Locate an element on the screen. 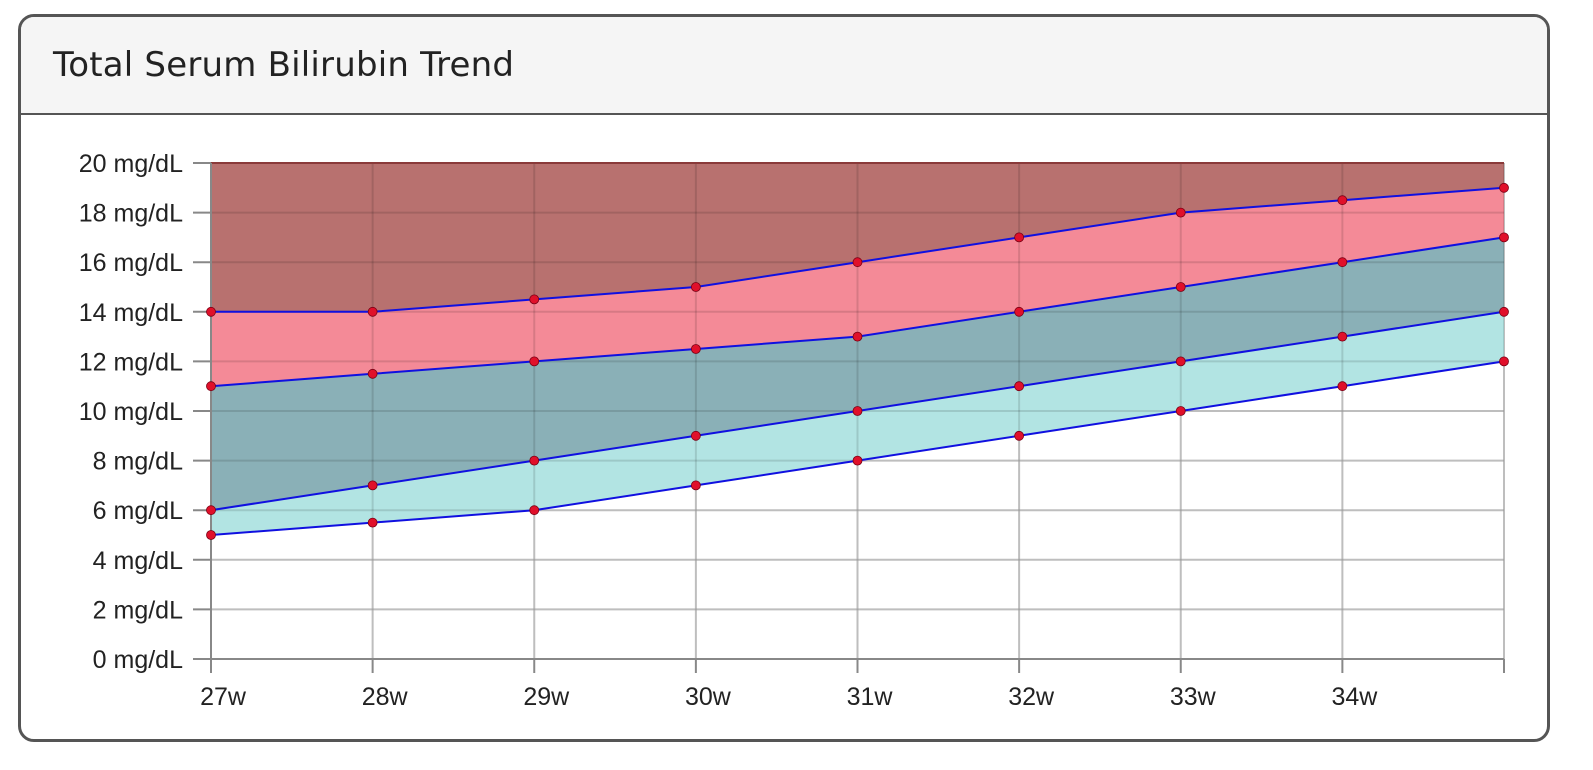 Image resolution: width=1593 pixels, height=770 pixels. x-tick-label: 30w is located at coordinates (708, 697).